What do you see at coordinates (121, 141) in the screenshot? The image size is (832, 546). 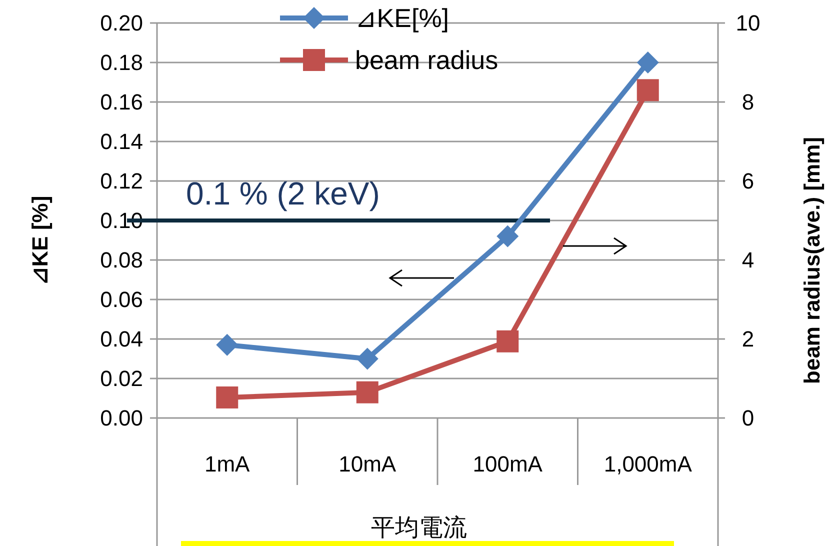 I see `y-tick-label: 0.14` at bounding box center [121, 141].